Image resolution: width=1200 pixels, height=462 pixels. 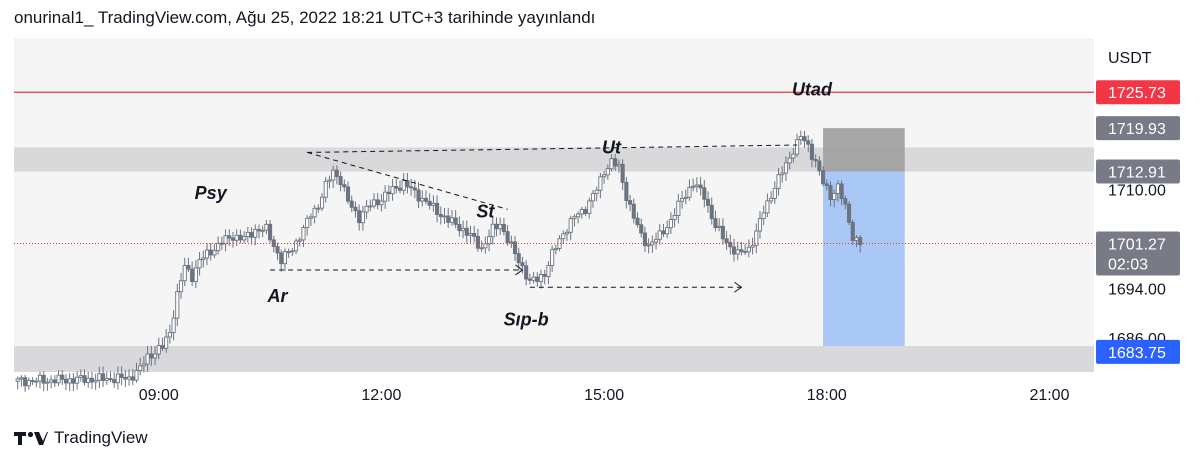 What do you see at coordinates (526, 320) in the screenshot?
I see `wyckoff-label: Sıp-b` at bounding box center [526, 320].